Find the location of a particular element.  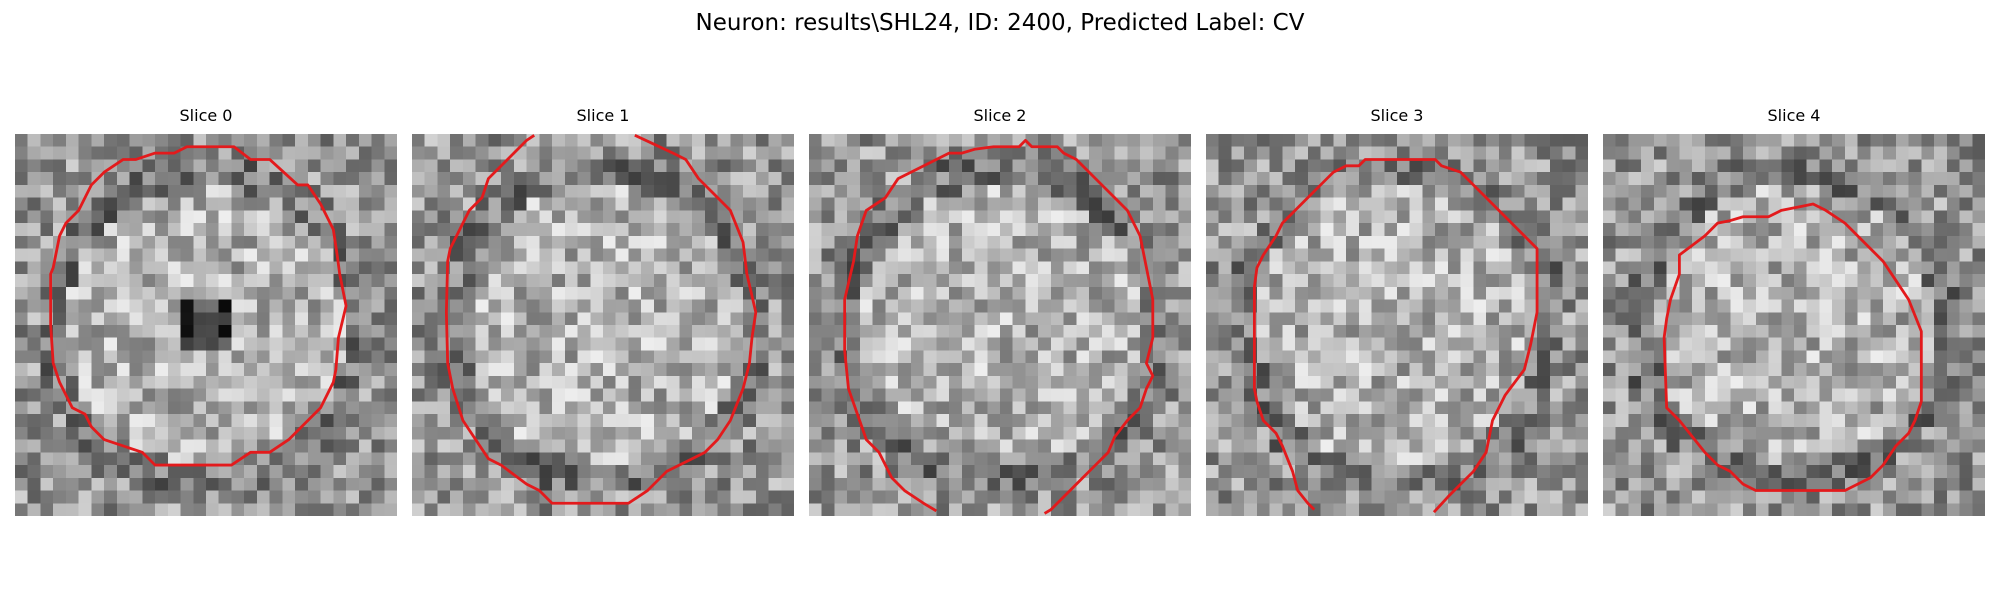

slice-title-0: Slice 0 is located at coordinates (206, 115).